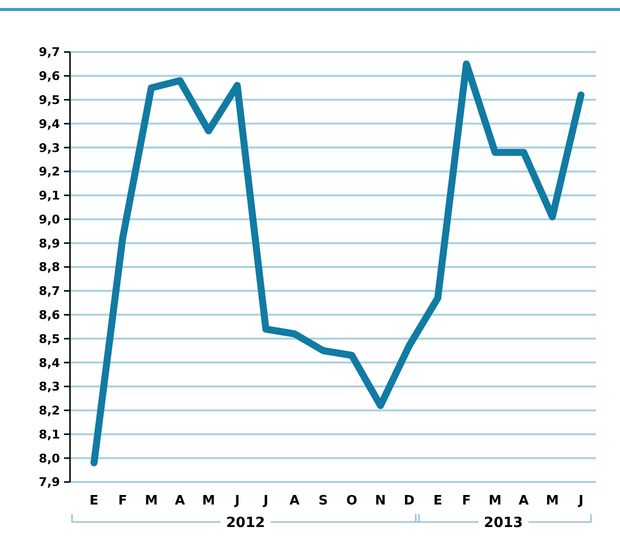  What do you see at coordinates (49, 339) in the screenshot?
I see `y-tick-label: 8,5` at bounding box center [49, 339].